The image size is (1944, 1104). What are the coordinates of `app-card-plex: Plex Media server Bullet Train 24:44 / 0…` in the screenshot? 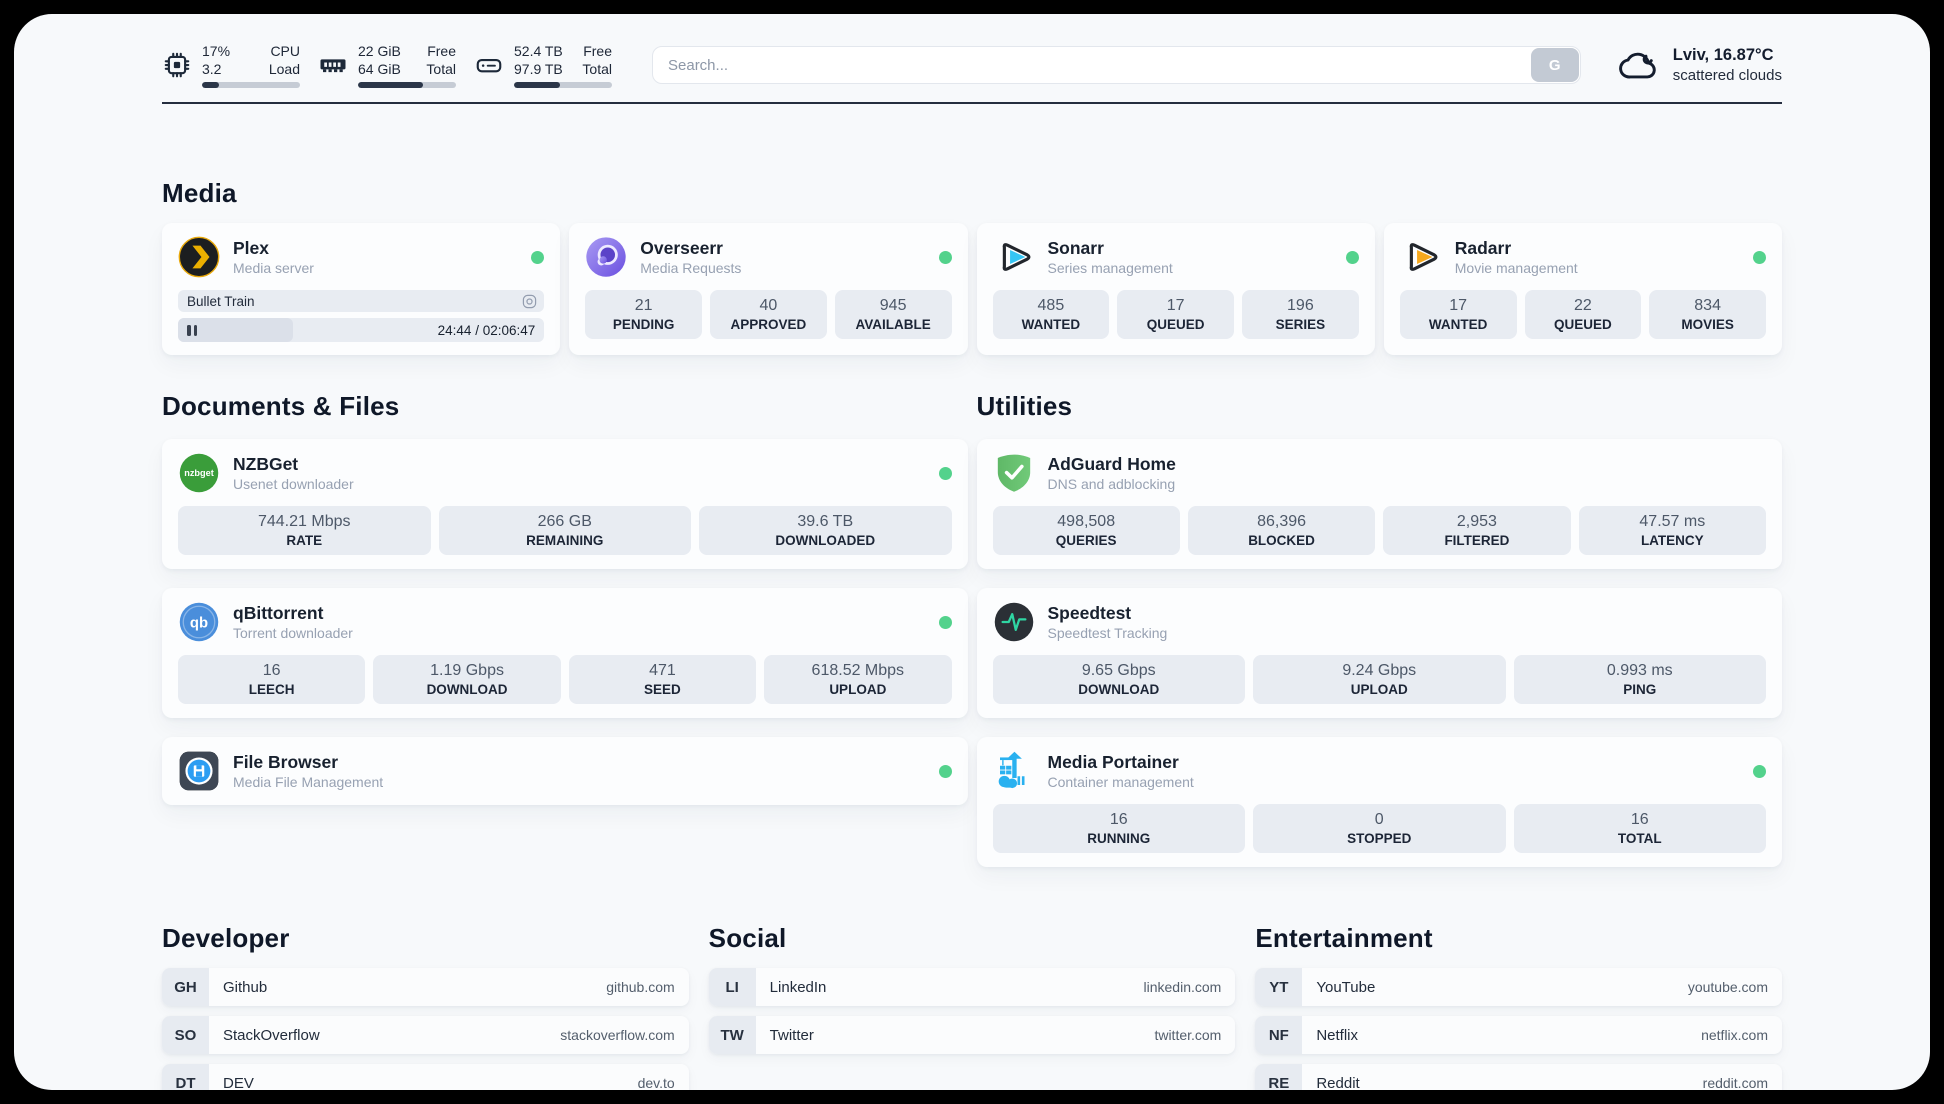 It's located at (361, 289).